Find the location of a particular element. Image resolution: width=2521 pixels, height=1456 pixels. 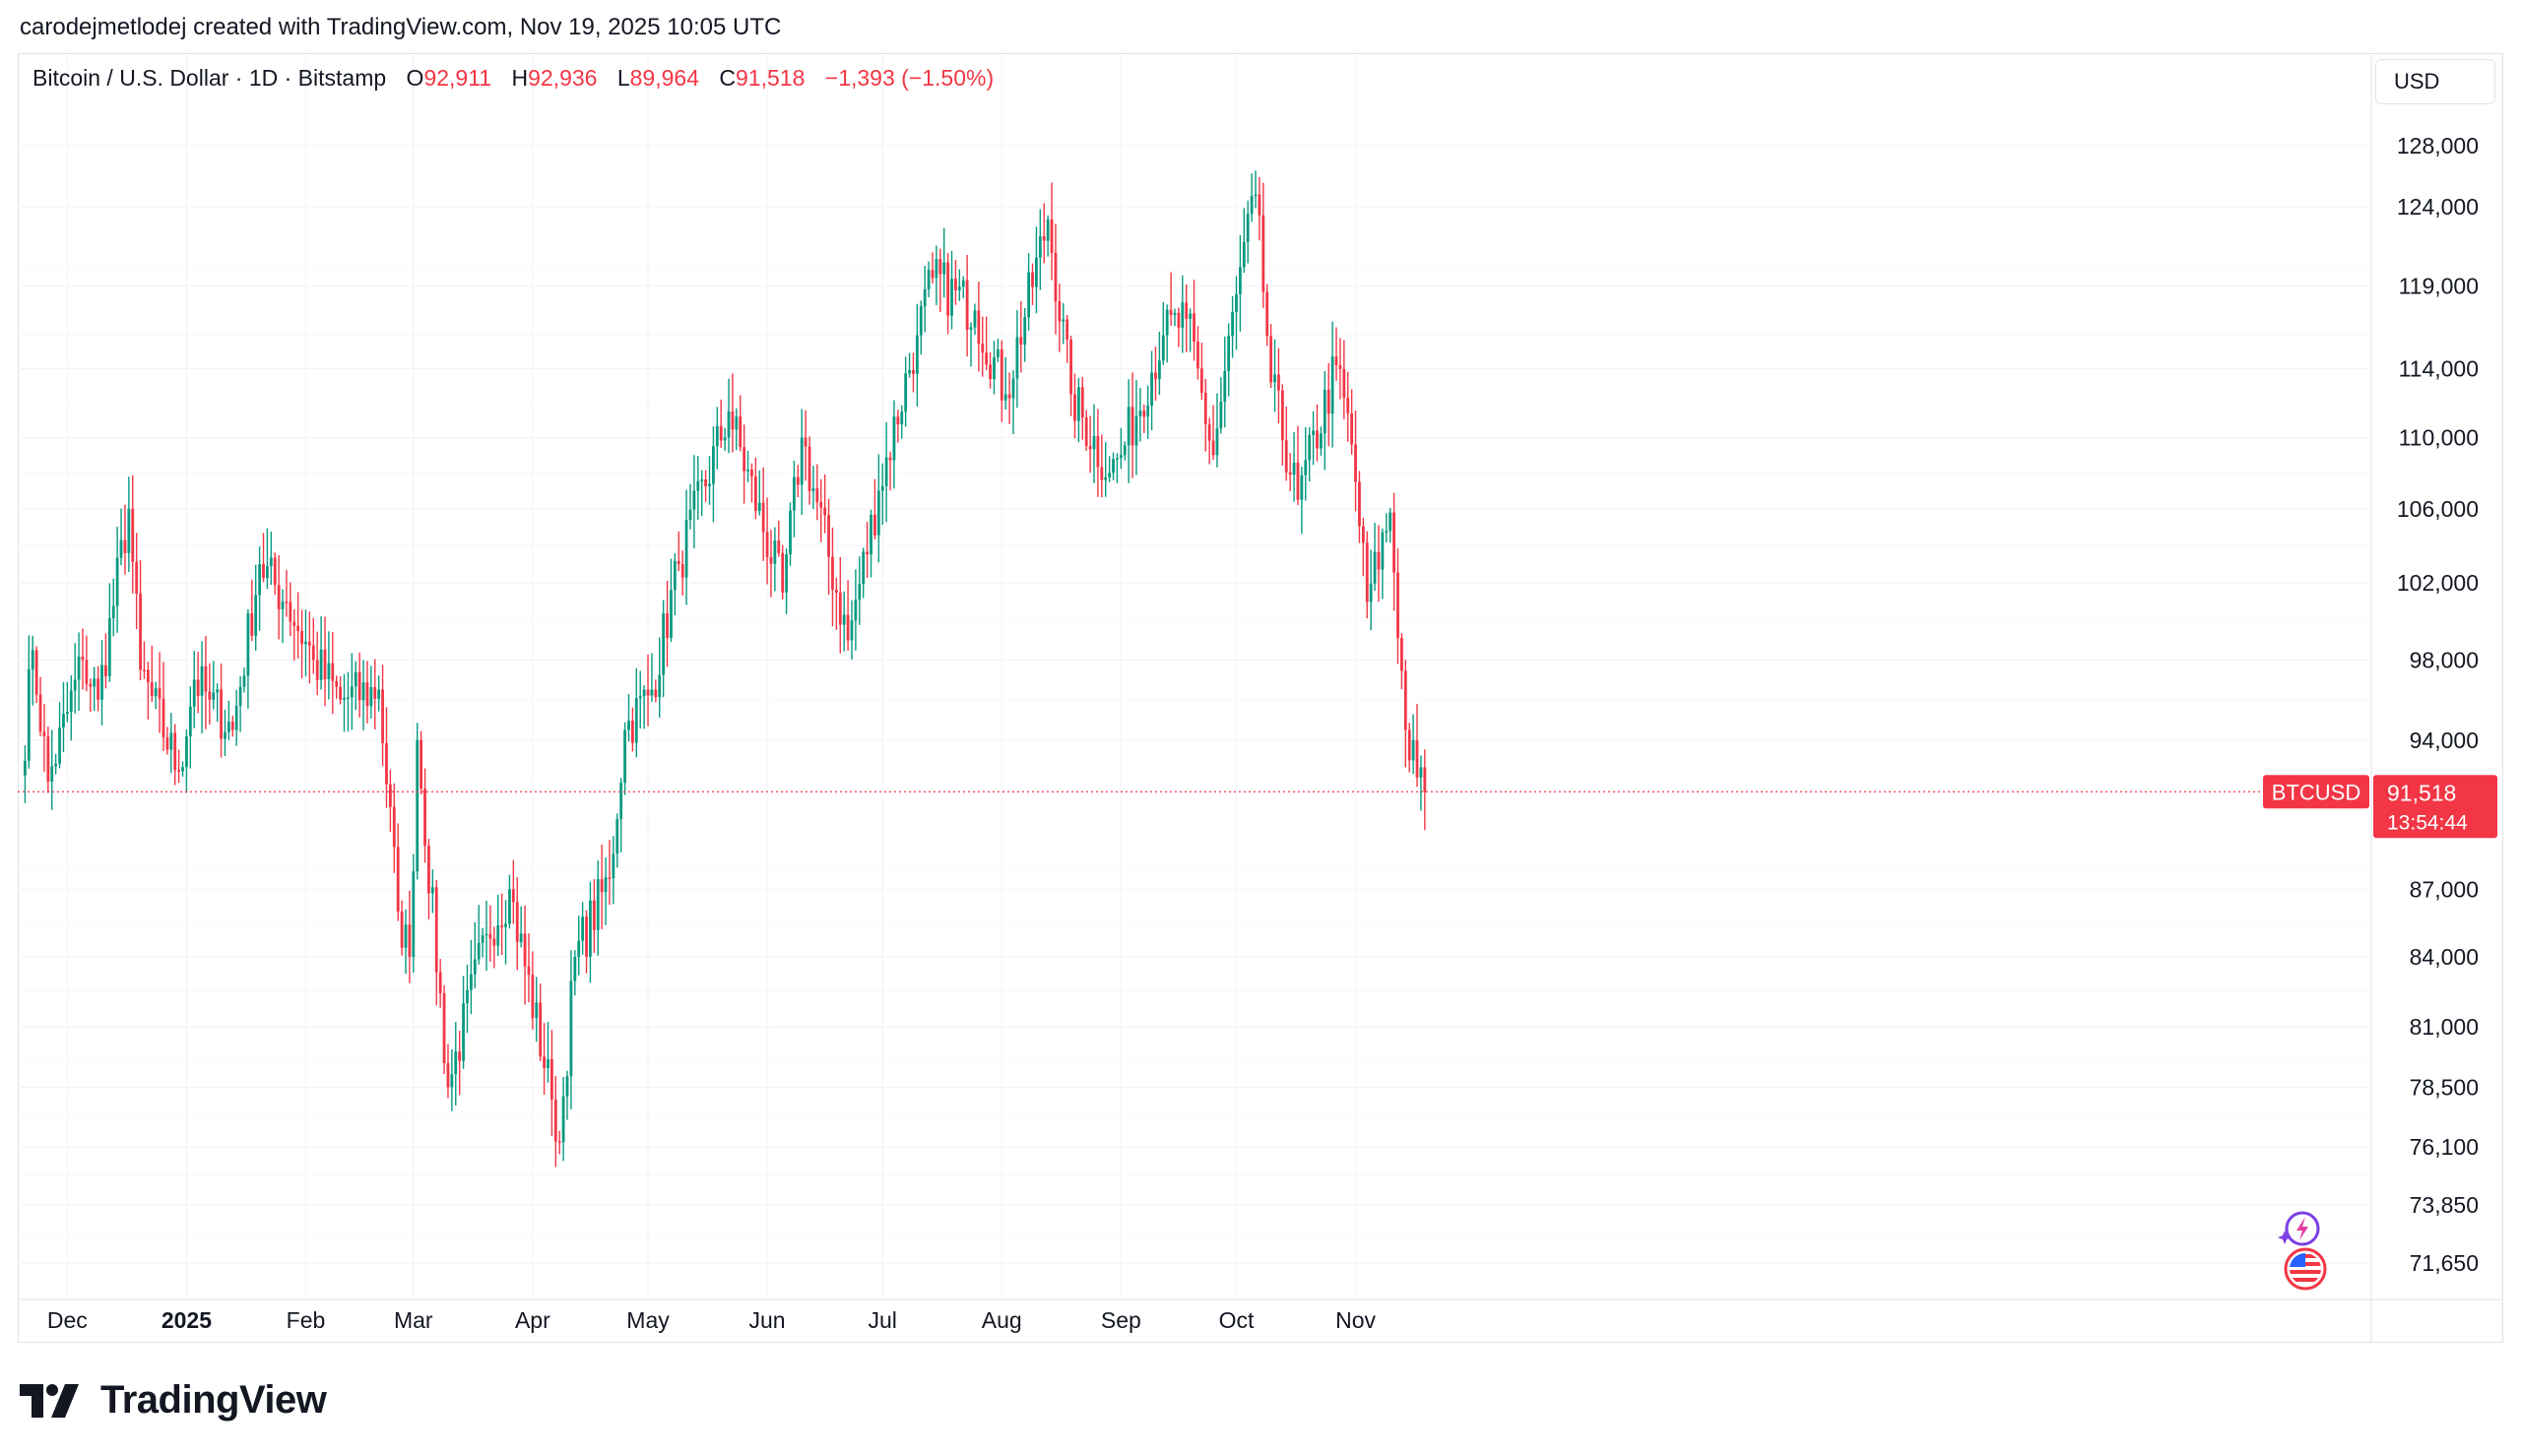

symbol-name: Bitcoin / U.S. Dollar · 1D · Bitstamp is located at coordinates (209, 78).